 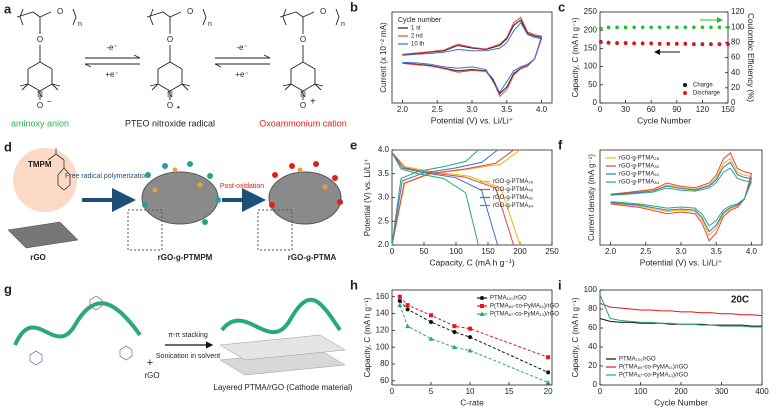 I want to click on x-axis-label: Potential (V) vs. Li/Li⁺, so click(x=681, y=262).